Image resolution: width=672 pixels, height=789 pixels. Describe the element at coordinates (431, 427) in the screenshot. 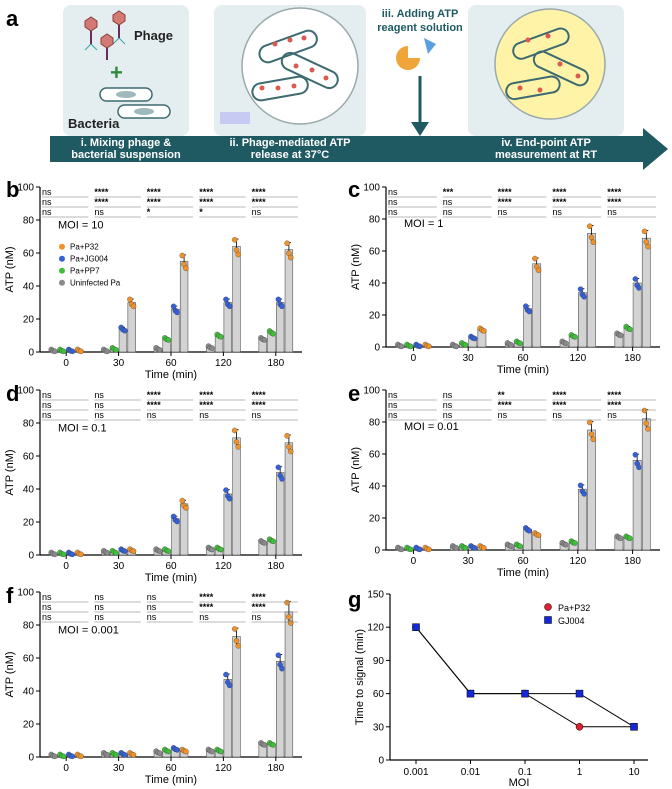

I see `moi-label: MOI = 0.01` at that location.